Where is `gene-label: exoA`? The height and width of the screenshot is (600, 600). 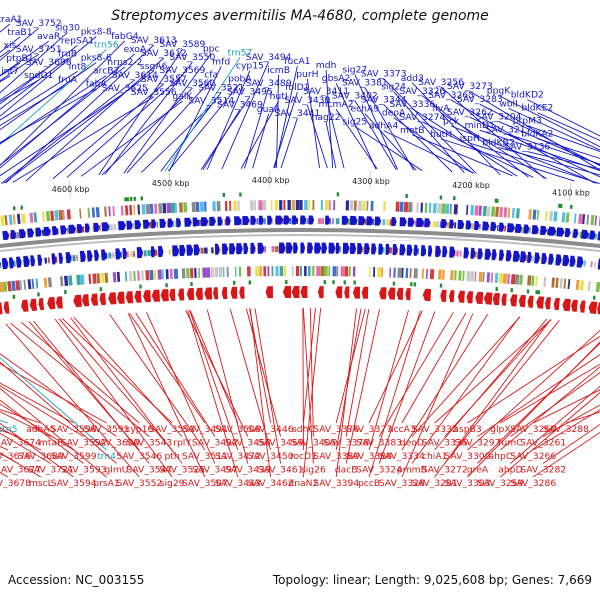
gene-label: exoA is located at coordinates (135, 49).